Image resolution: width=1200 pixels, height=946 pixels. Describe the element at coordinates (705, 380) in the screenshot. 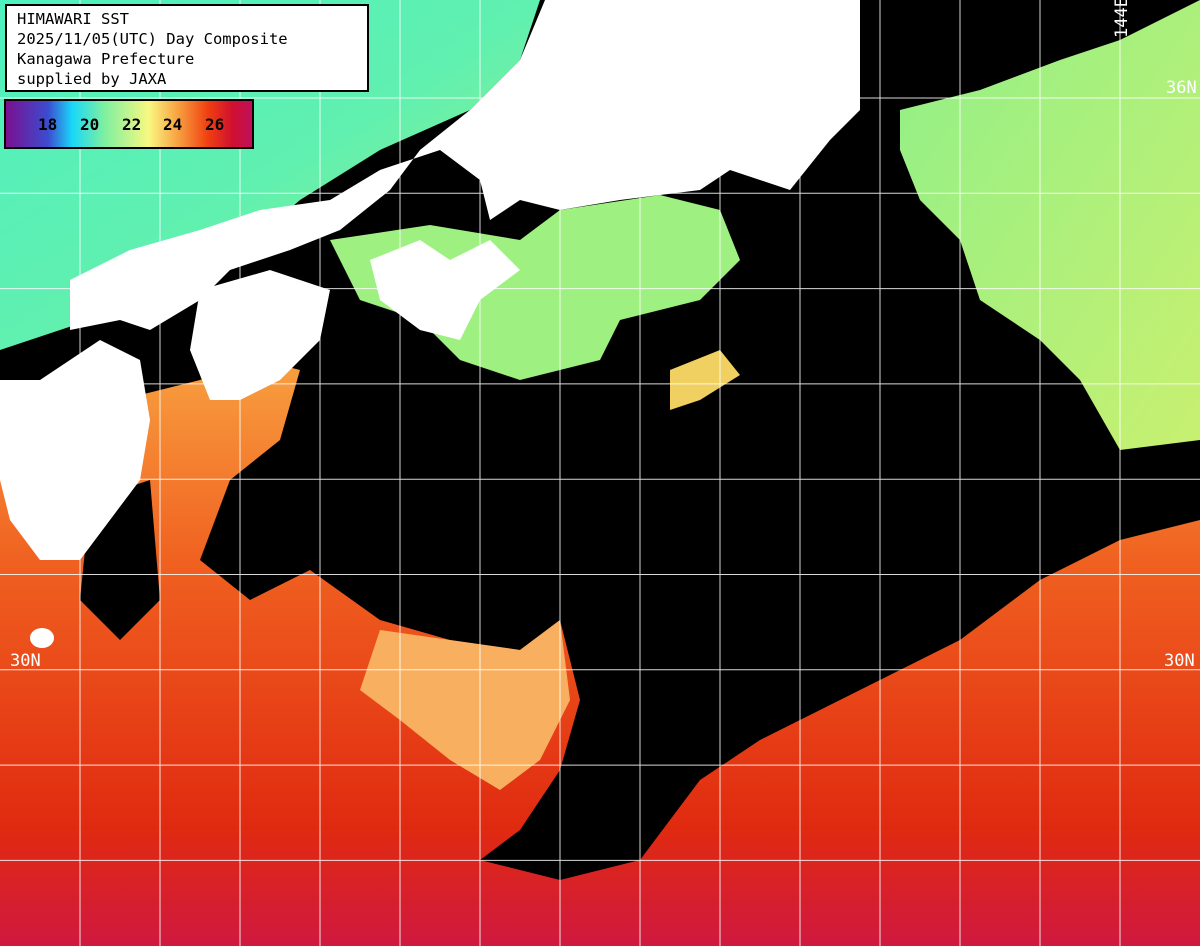

I see `patch-south-kii` at that location.